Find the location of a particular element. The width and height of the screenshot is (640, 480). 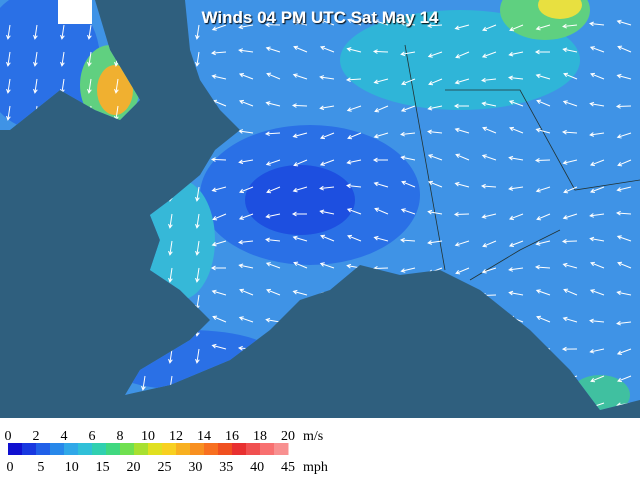

map-title: Winds 04 PM UTC Sat May 14 is located at coordinates (321, 17).